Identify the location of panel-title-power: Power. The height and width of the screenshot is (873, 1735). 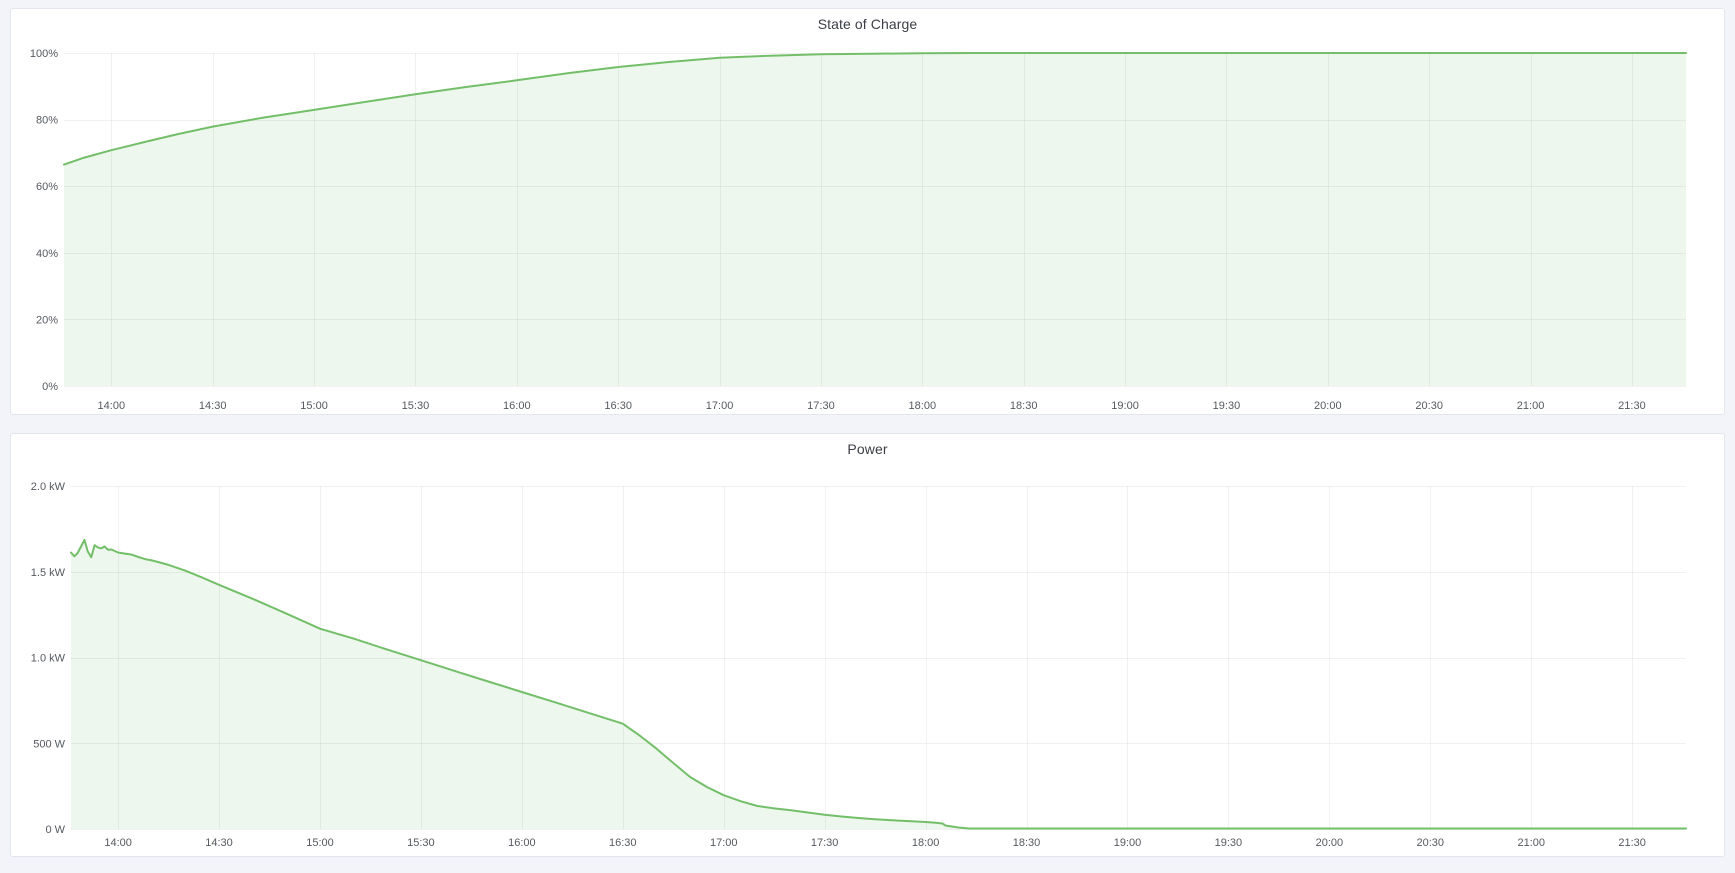
(867, 449).